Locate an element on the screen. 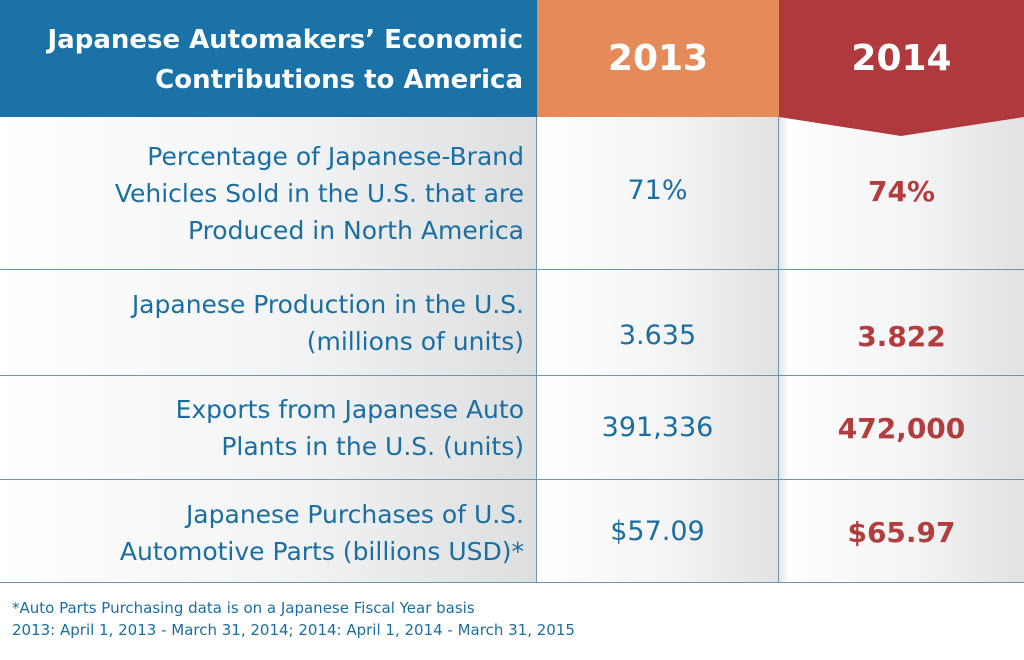 The height and width of the screenshot is (660, 1024). value-2014-text: $65.97 is located at coordinates (901, 532).